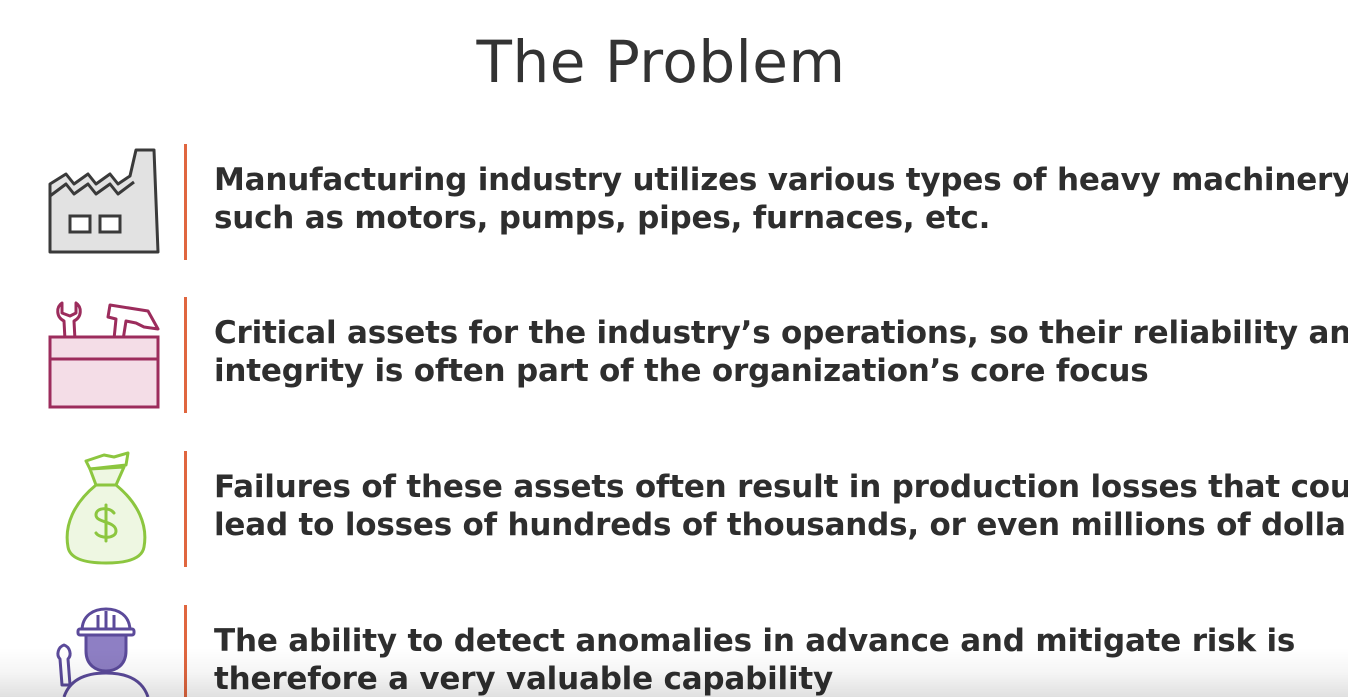 This screenshot has height=697, width=1348. What do you see at coordinates (661, 62) in the screenshot?
I see `slide-title: The Problem` at bounding box center [661, 62].